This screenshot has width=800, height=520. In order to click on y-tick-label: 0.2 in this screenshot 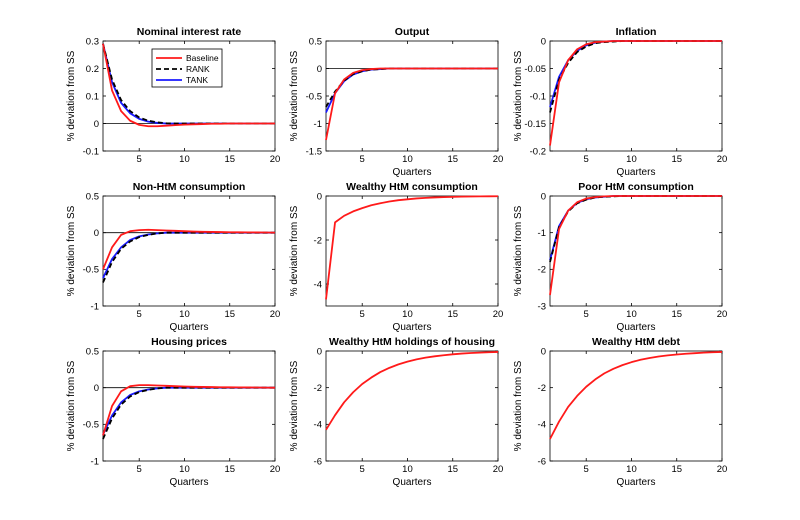, I will do `click(92, 69)`.